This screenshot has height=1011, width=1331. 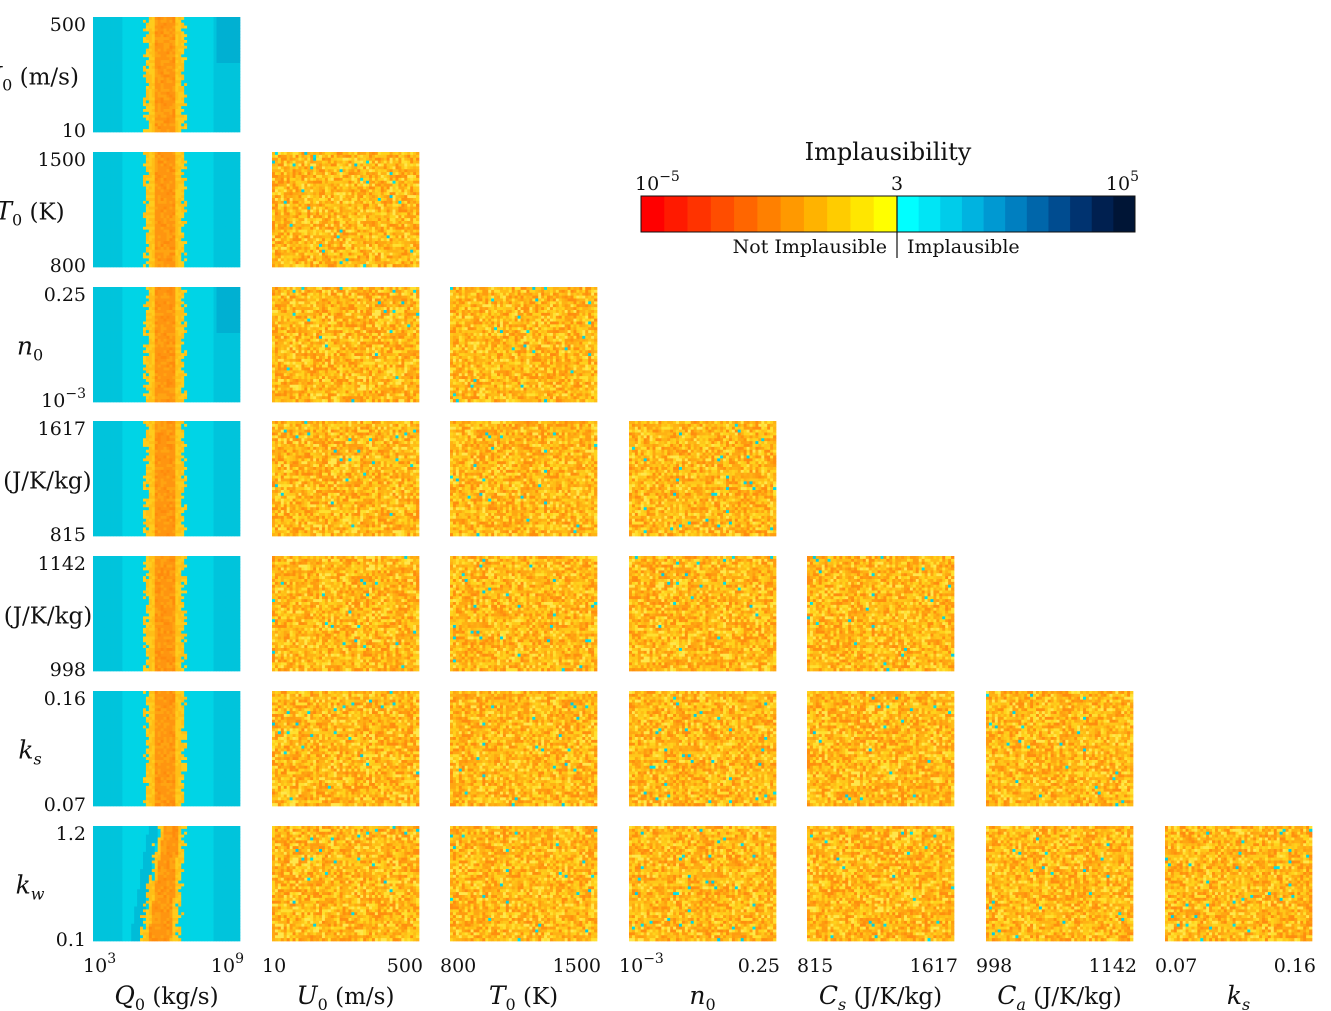 What do you see at coordinates (46, 617) in the screenshot?
I see `y-label-Ca: Ca (J/K/kg)` at bounding box center [46, 617].